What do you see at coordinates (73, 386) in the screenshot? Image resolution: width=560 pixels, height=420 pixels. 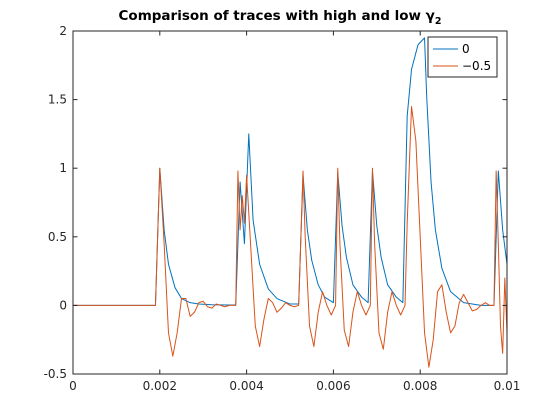 I see `x-tick-label: 0` at bounding box center [73, 386].